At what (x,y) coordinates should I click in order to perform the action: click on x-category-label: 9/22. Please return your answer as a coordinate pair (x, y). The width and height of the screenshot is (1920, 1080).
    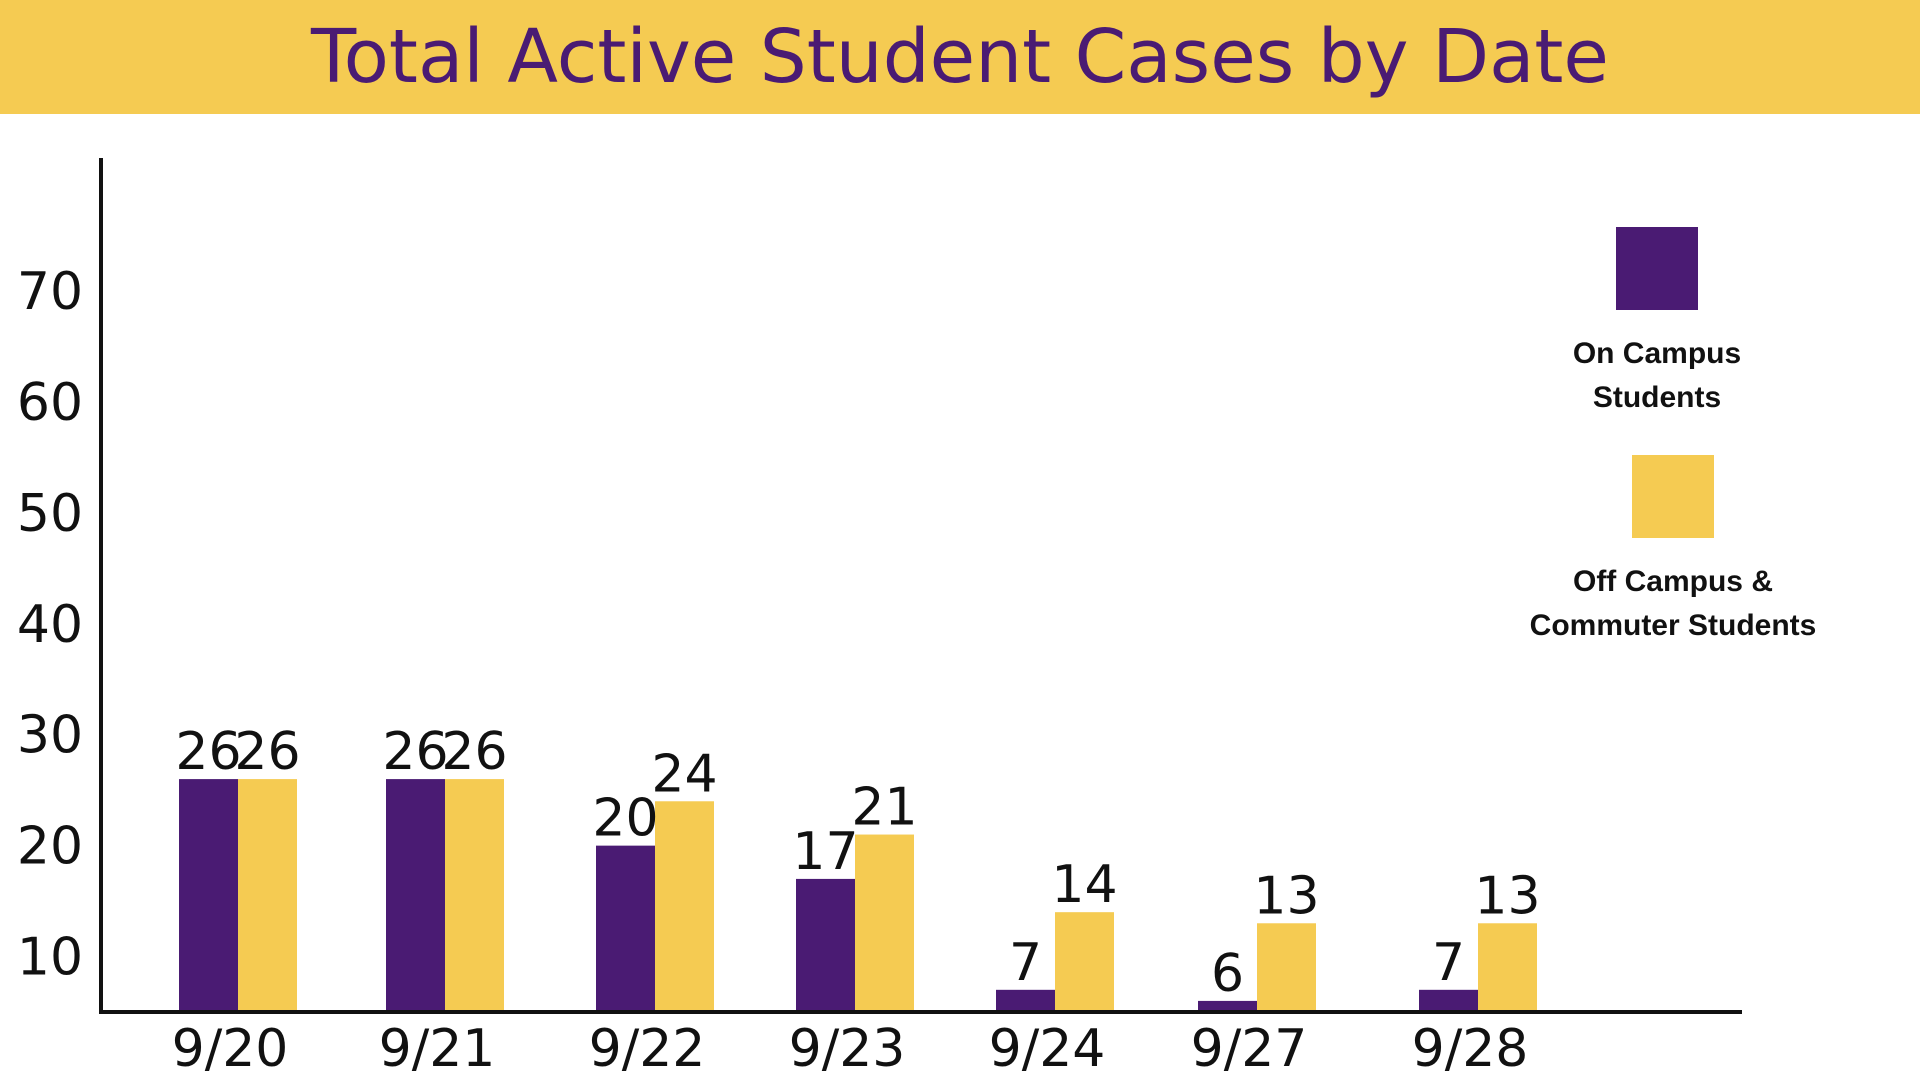
    Looking at the image, I should click on (647, 1049).